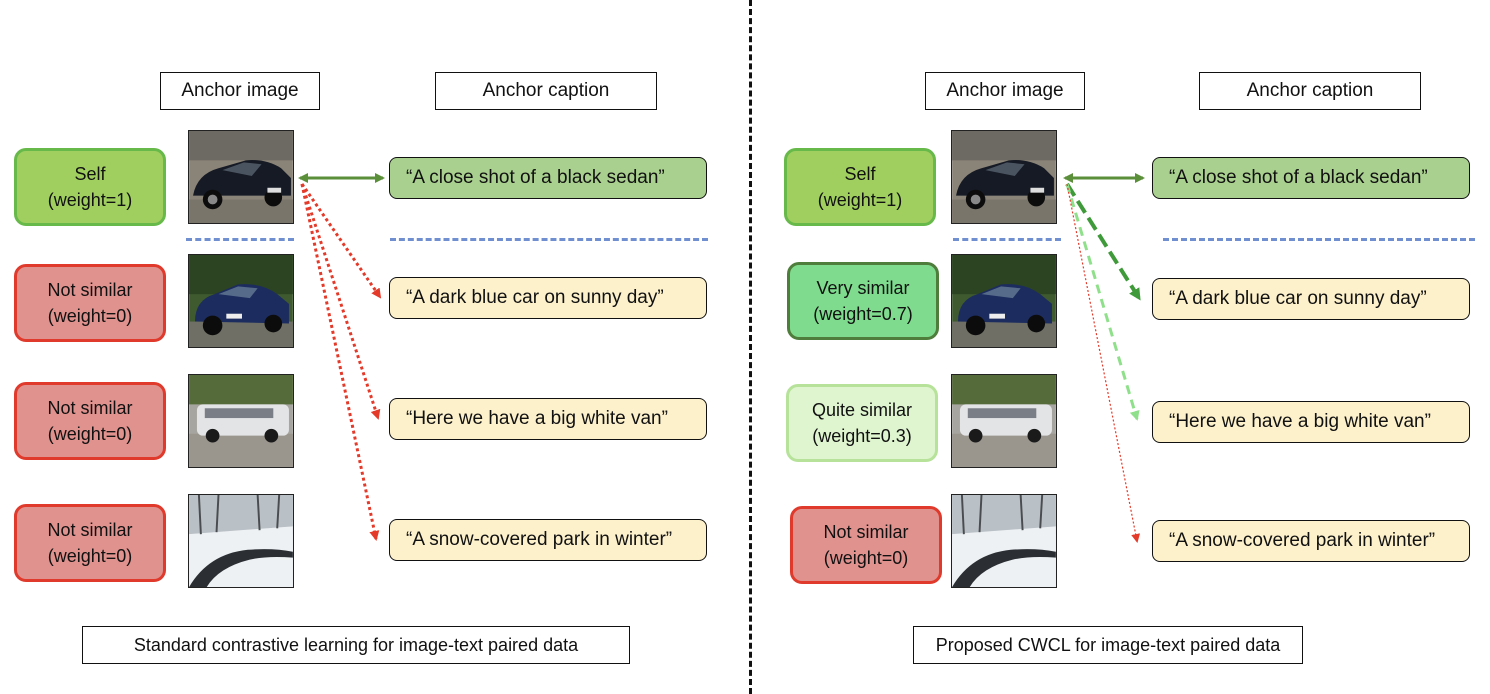  I want to click on weight-value: (weight=0.3), so click(862, 436).